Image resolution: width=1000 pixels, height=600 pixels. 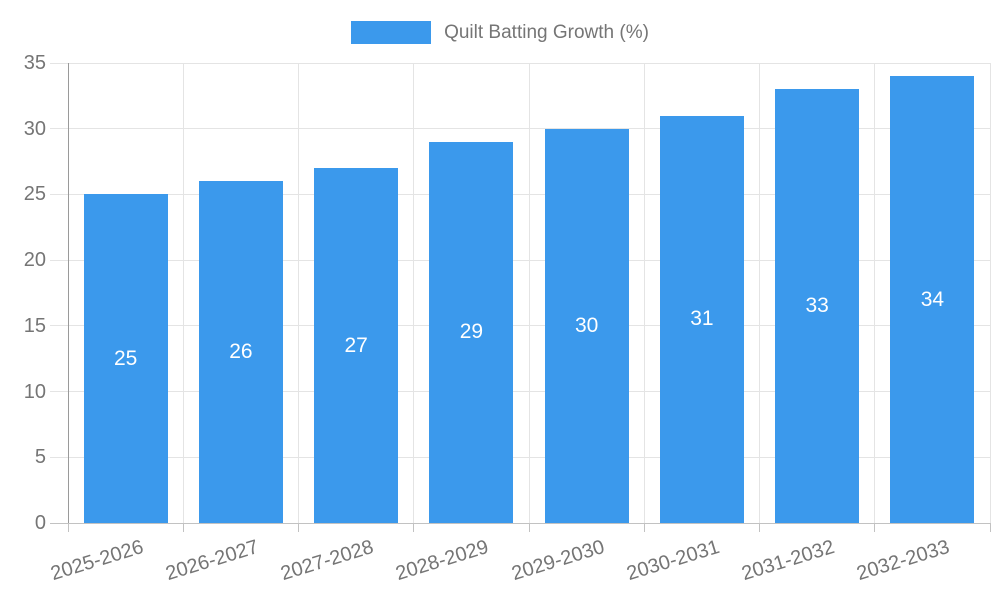 I want to click on x-axis-tick-label: 2025-2026, so click(x=96, y=561).